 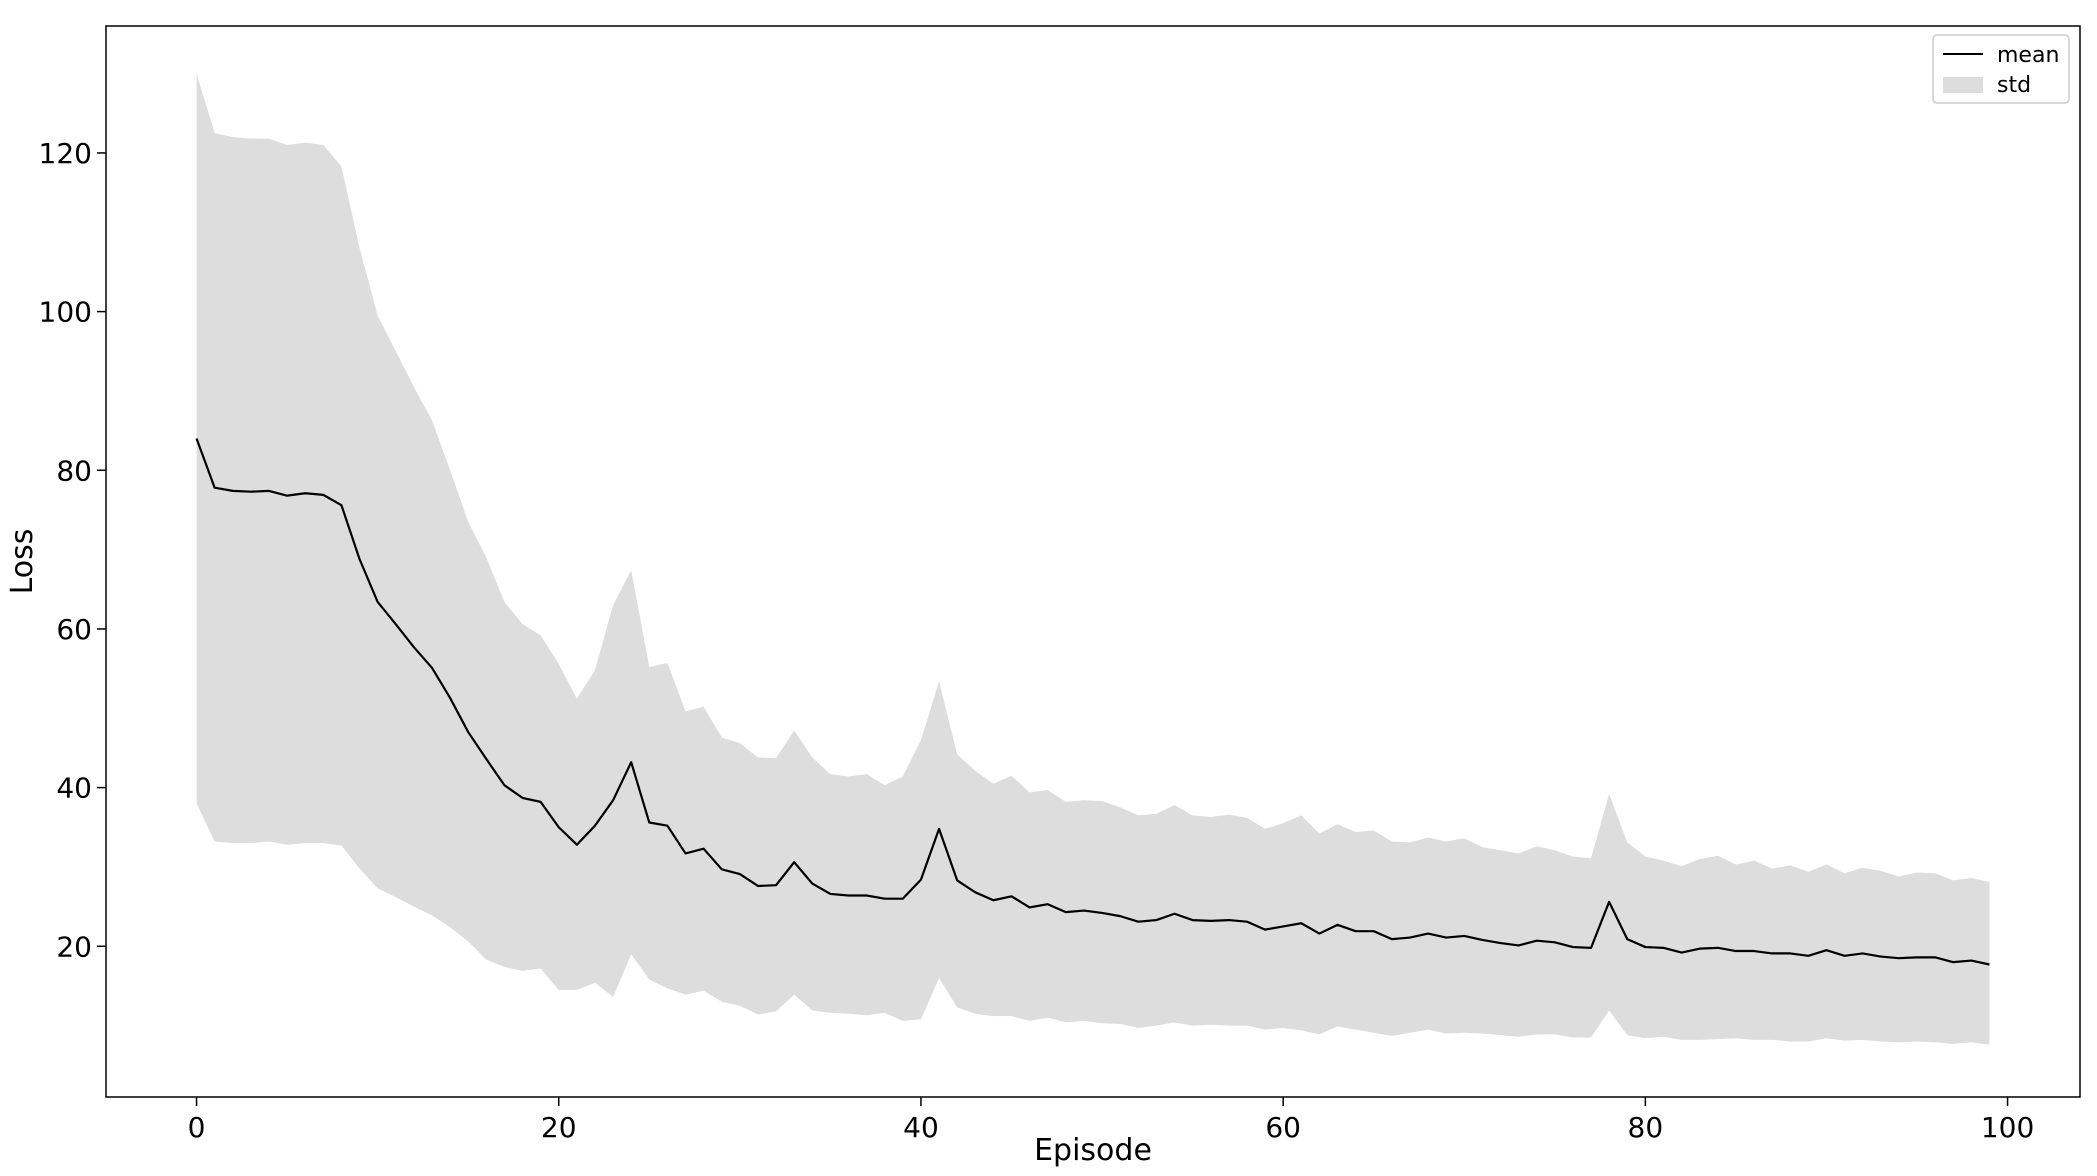 I want to click on x-tick-label: 0, so click(x=197, y=1127).